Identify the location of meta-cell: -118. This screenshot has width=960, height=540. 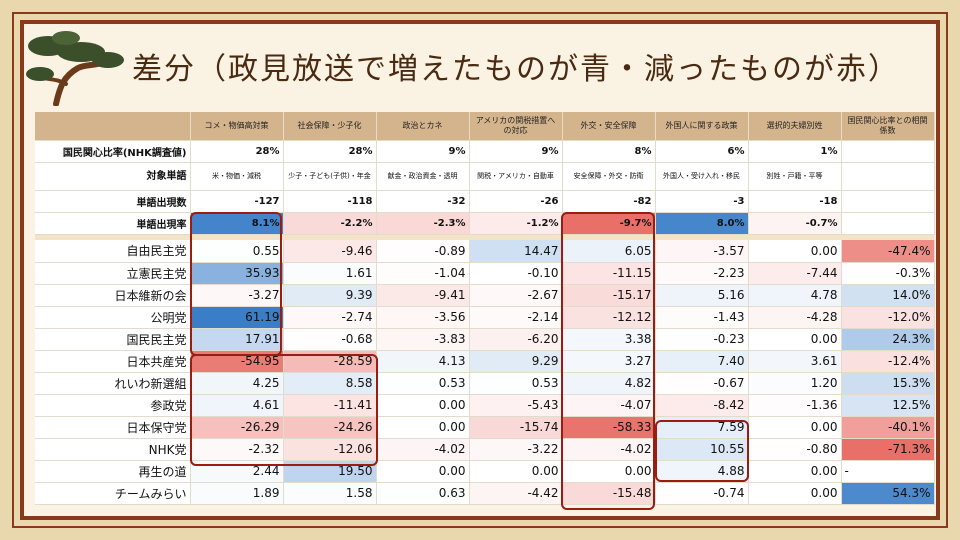
(330, 201).